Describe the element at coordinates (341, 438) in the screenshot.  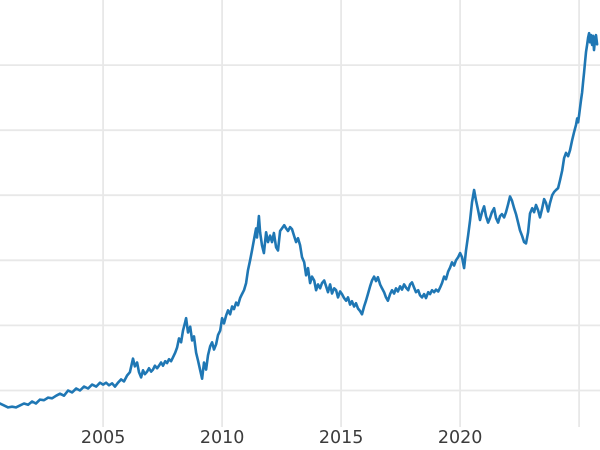
I see `x-tick-label: 2015` at that location.